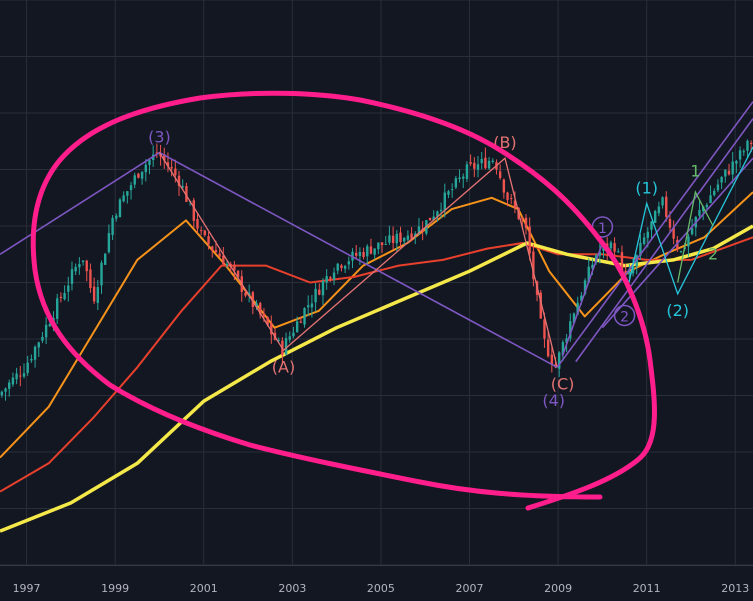 The width and height of the screenshot is (753, 601). What do you see at coordinates (647, 588) in the screenshot?
I see `x-tick-label: 2011` at bounding box center [647, 588].